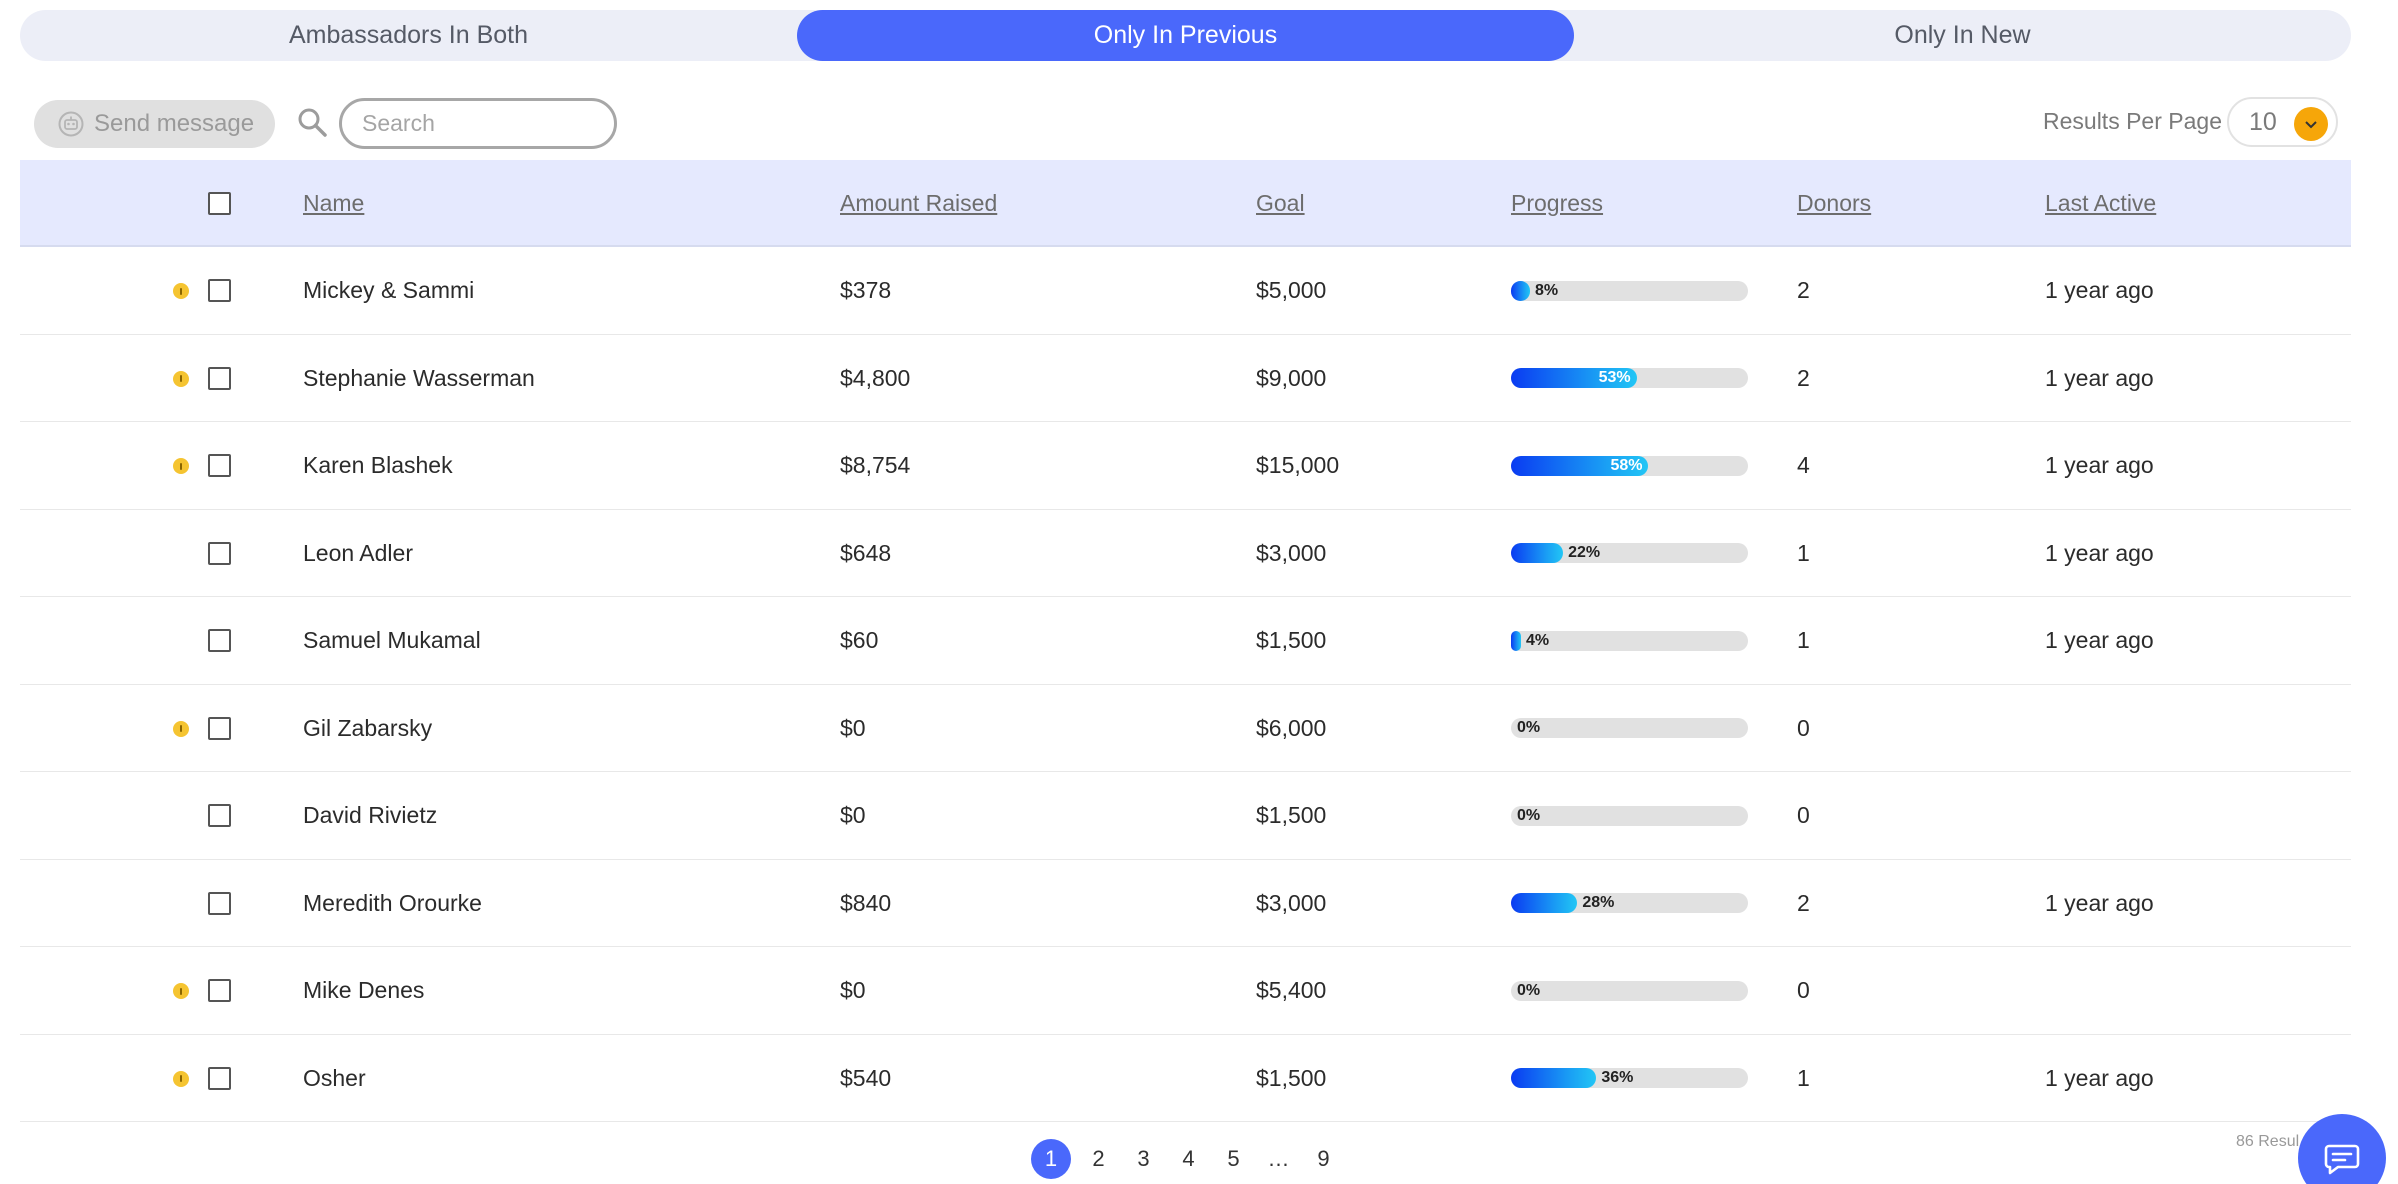  What do you see at coordinates (1185, 728) in the screenshot?
I see `table-row: Gil Zabarsky $0 $6,000 0% 0` at bounding box center [1185, 728].